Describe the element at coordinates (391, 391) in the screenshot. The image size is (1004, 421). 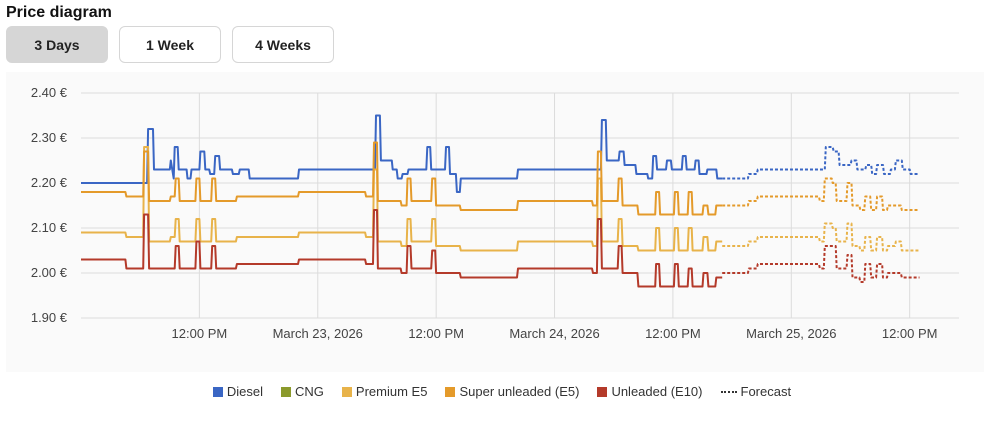
I see `legend-label: Premium E5` at that location.